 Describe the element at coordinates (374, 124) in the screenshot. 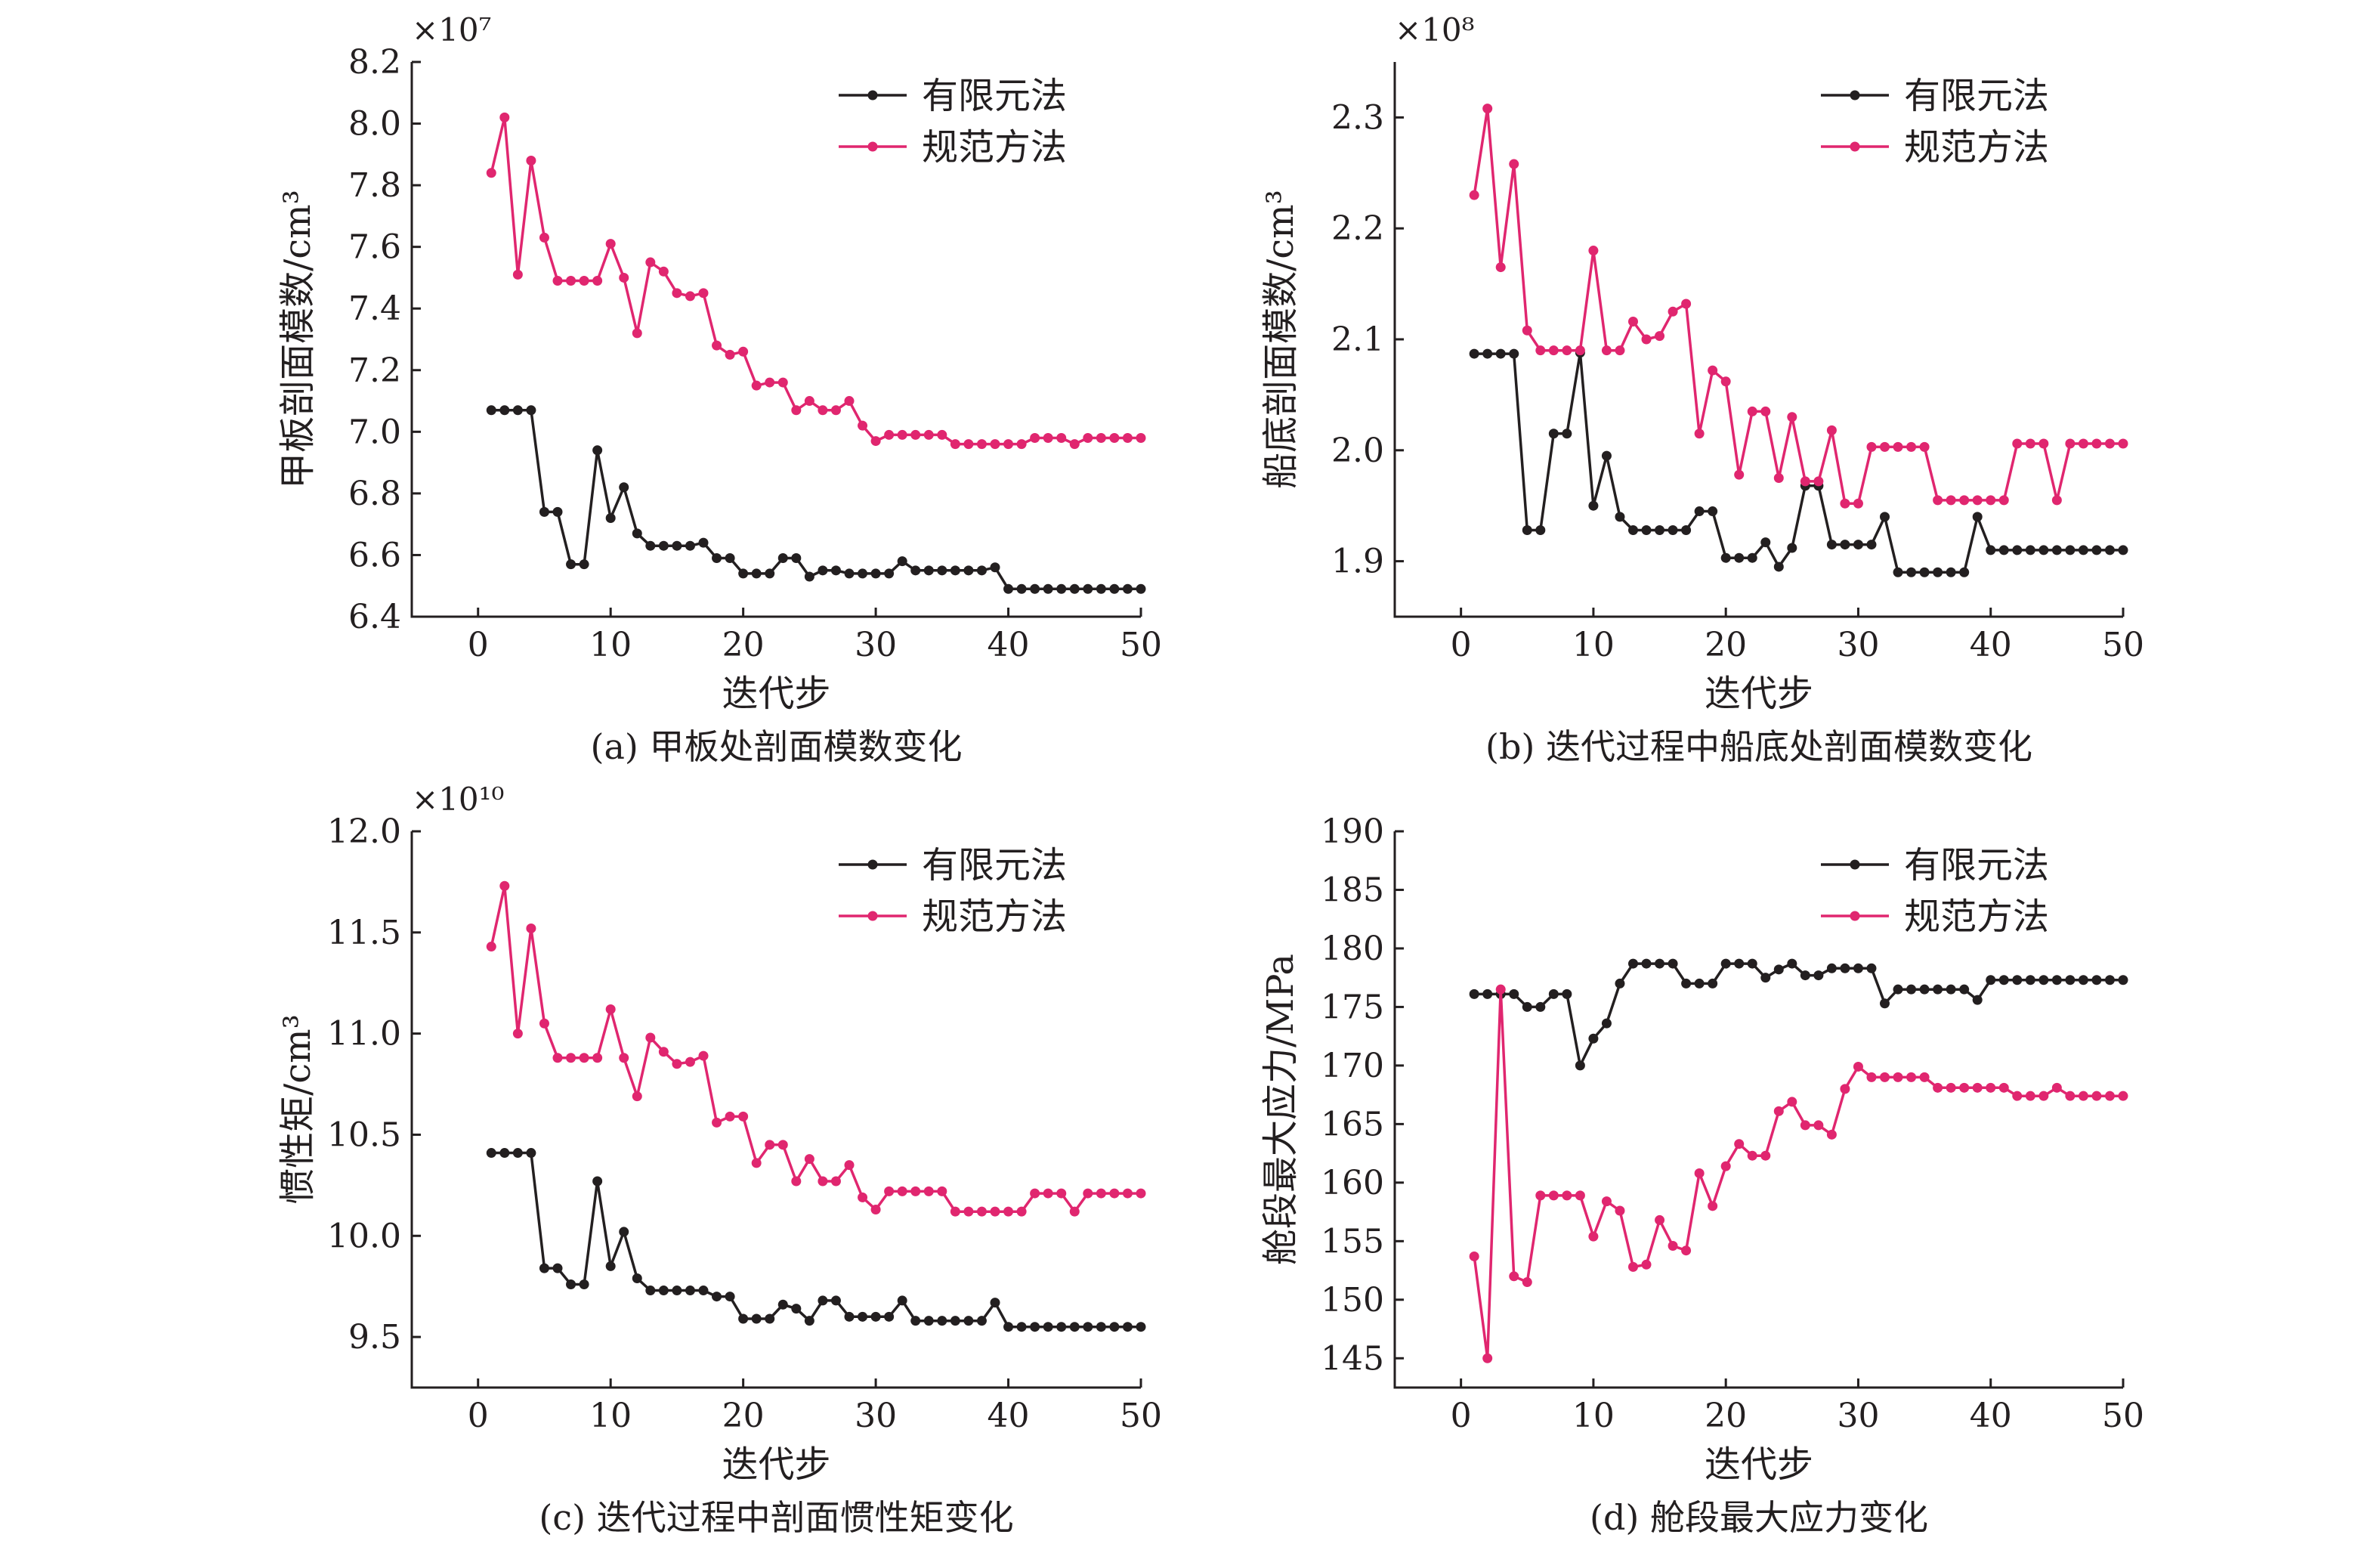

I see `y-tick-label: 8.0` at that location.